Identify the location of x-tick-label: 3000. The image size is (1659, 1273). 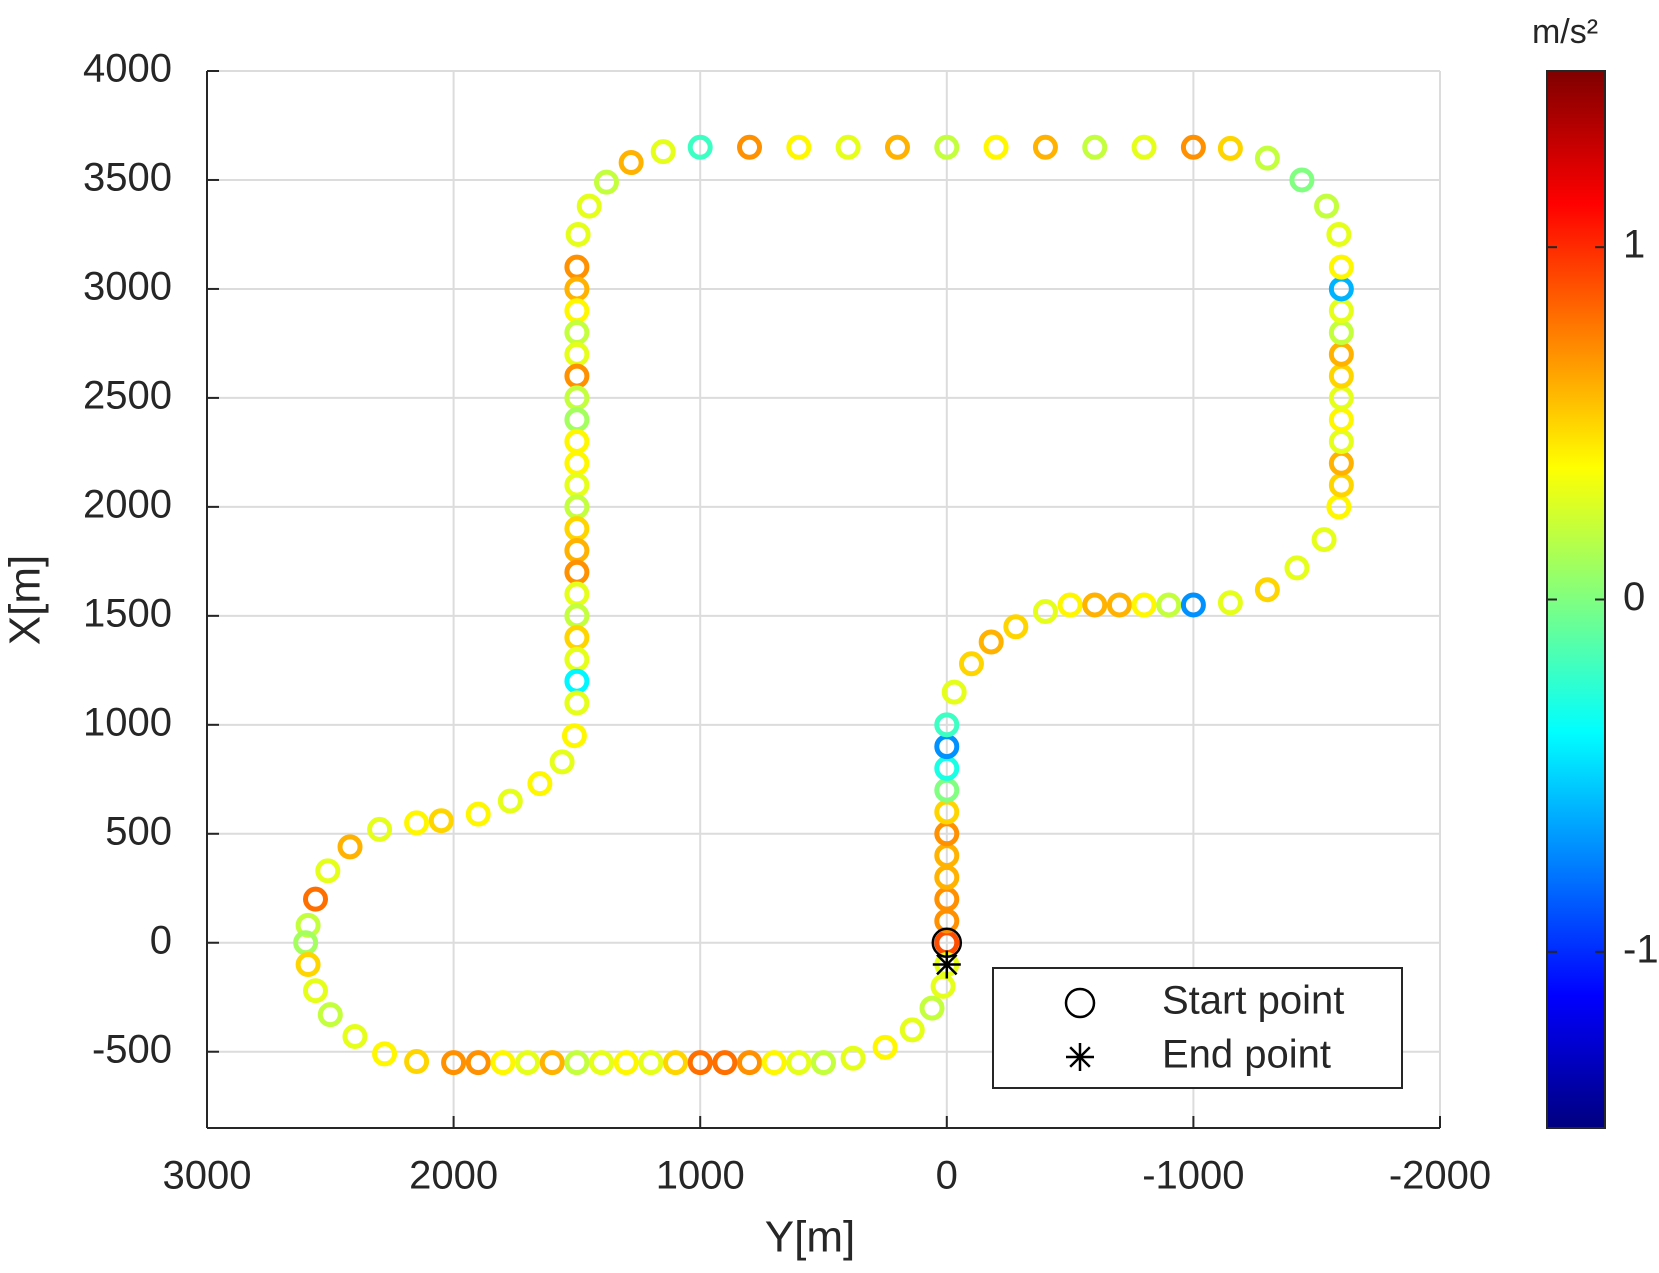
(207, 1176).